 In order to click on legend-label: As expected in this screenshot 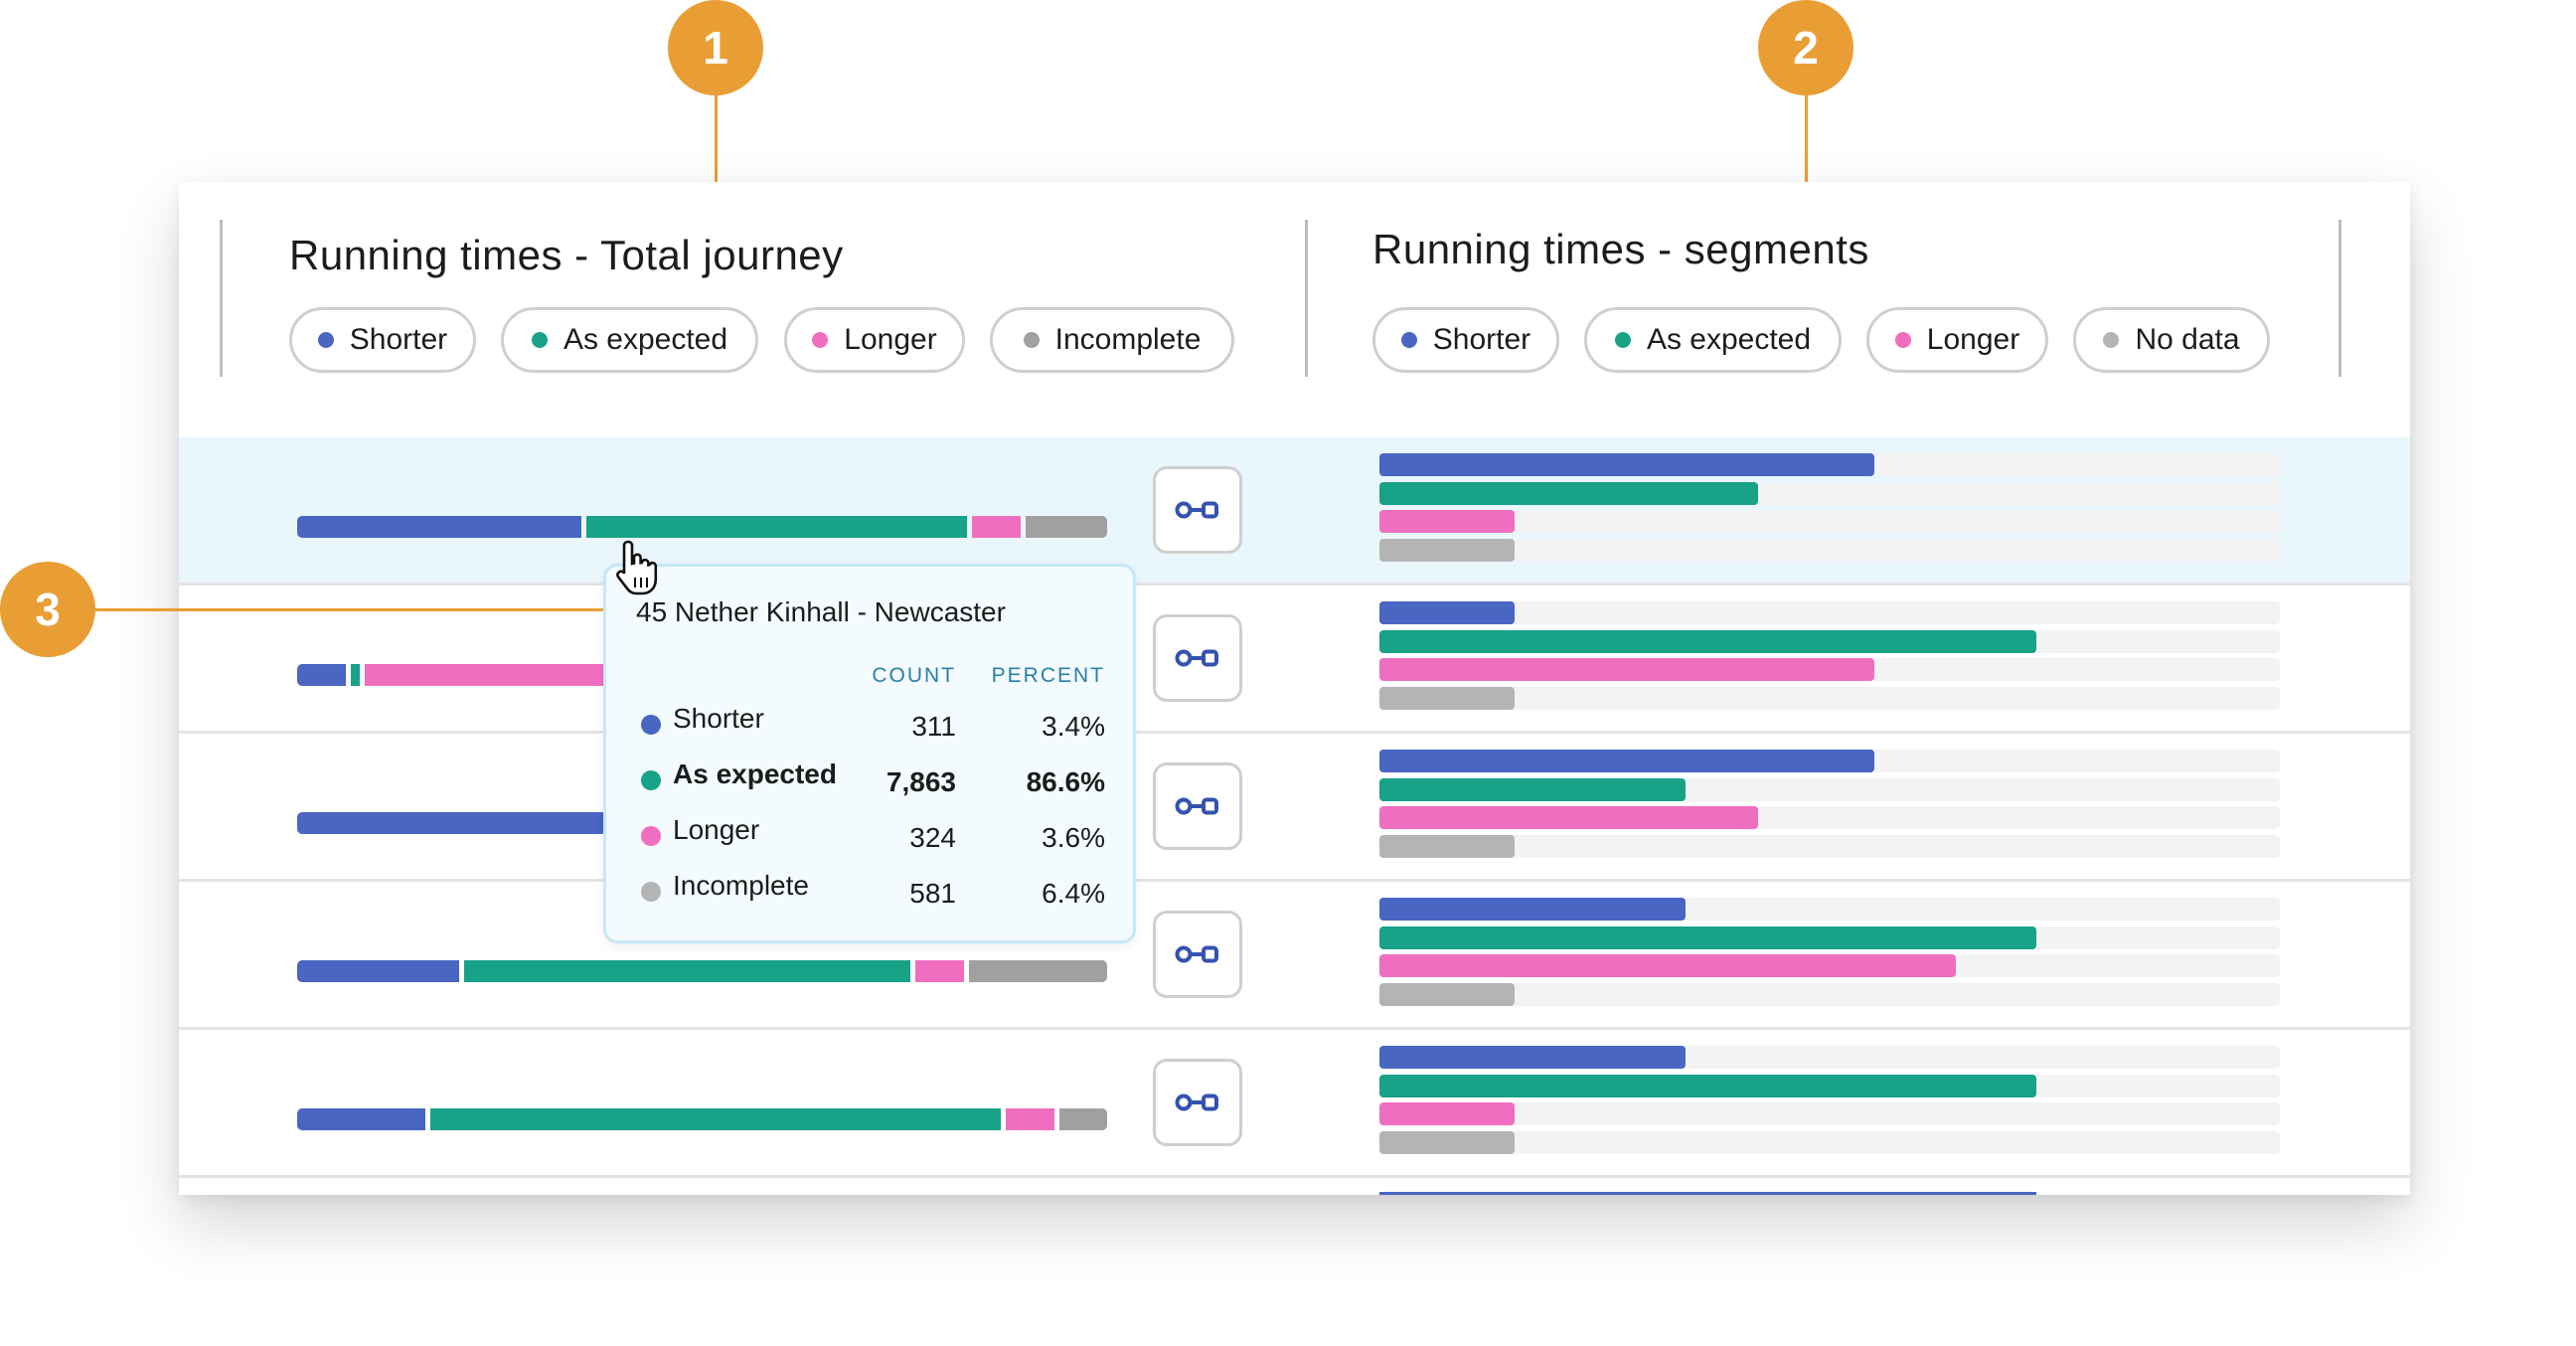, I will do `click(1729, 339)`.